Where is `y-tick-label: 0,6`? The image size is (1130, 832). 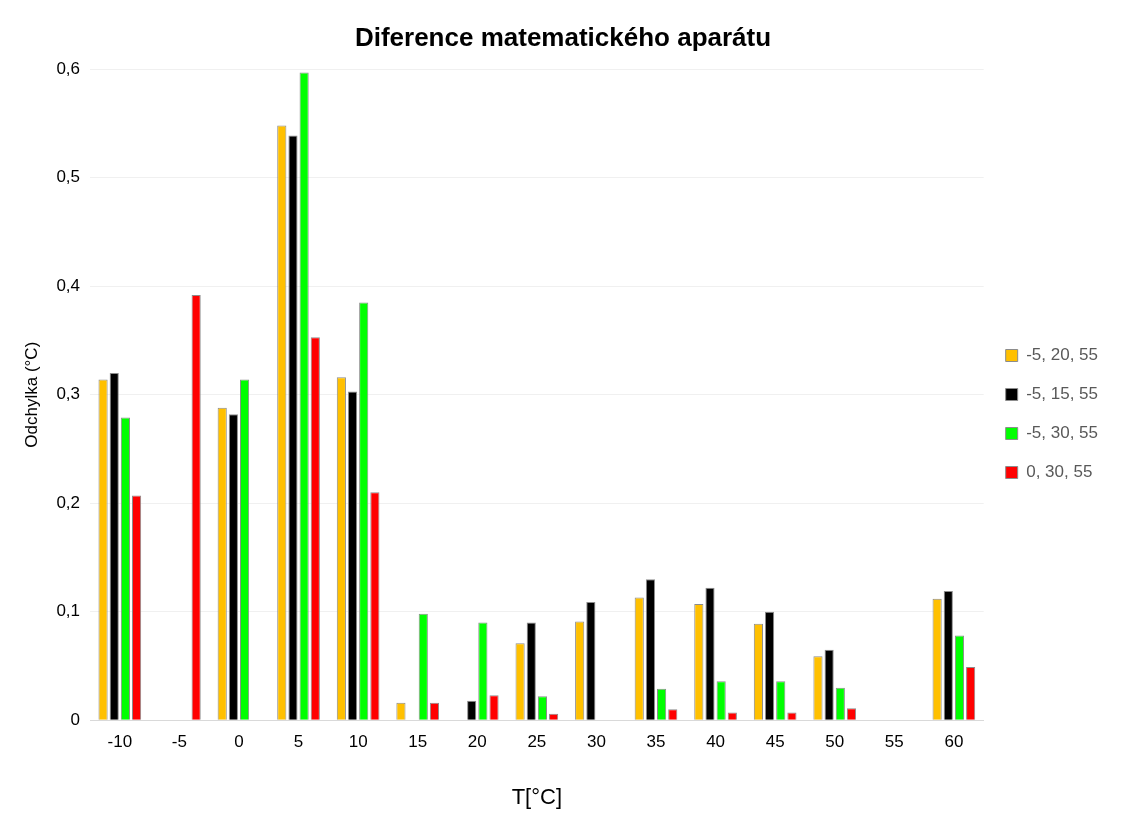
y-tick-label: 0,6 is located at coordinates (68, 68).